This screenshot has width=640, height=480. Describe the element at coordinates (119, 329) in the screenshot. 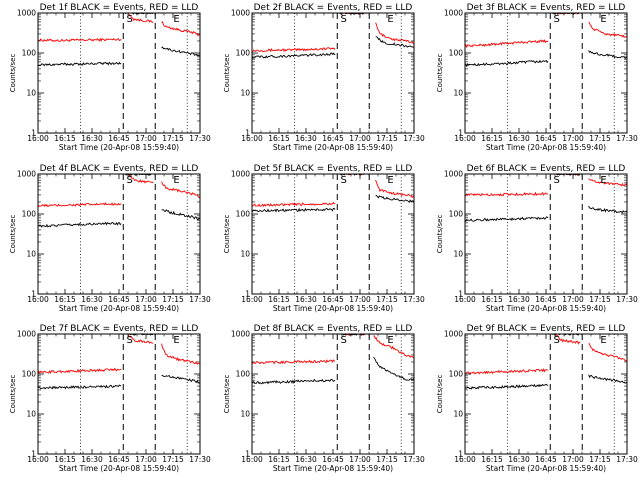

I see `panel-title: Det 7f BLACK = Events, RED = LLD` at that location.